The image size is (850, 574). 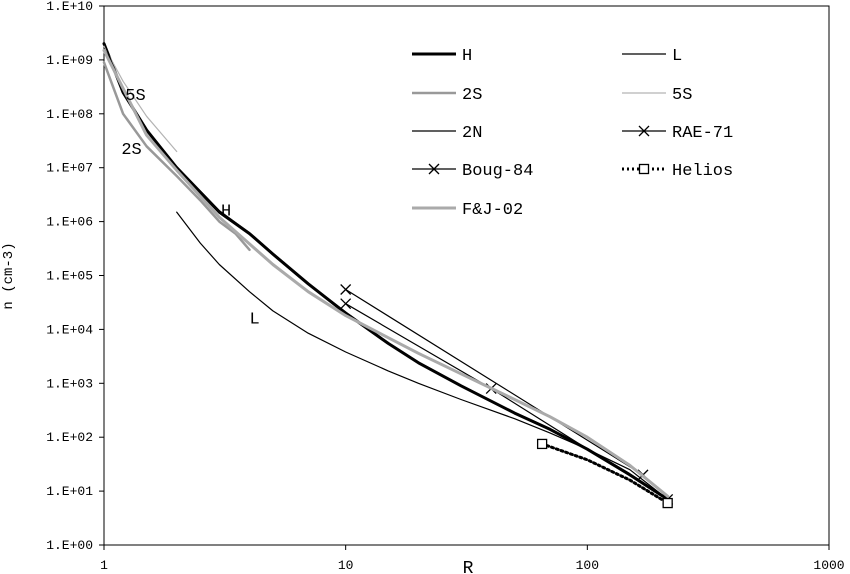 What do you see at coordinates (69, 222) in the screenshot?
I see `y-tick-label: 1.E+06` at bounding box center [69, 222].